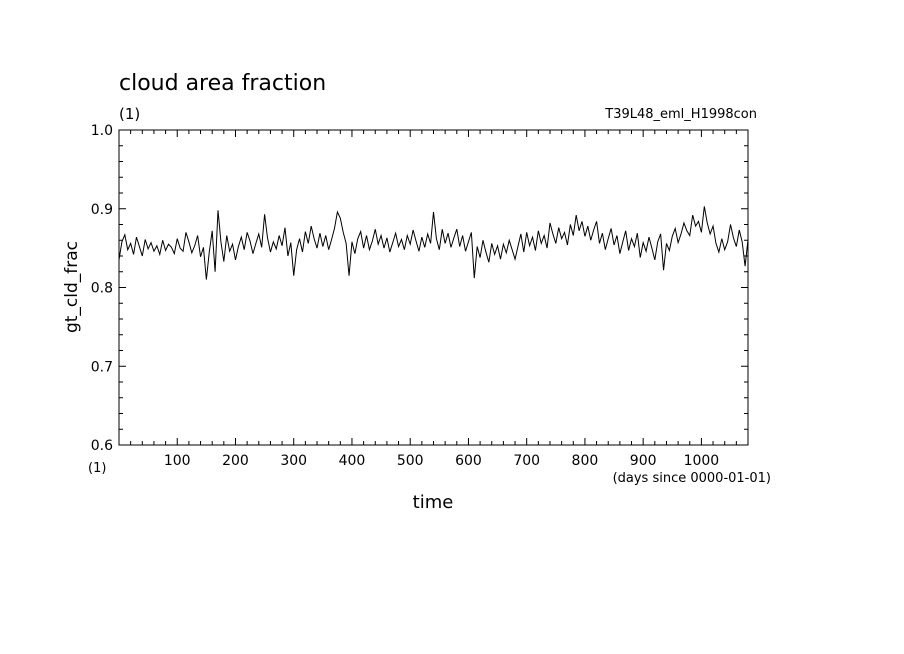 The height and width of the screenshot is (654, 904). What do you see at coordinates (129, 114) in the screenshot?
I see `chart-subtitle-unit: (1)` at bounding box center [129, 114].